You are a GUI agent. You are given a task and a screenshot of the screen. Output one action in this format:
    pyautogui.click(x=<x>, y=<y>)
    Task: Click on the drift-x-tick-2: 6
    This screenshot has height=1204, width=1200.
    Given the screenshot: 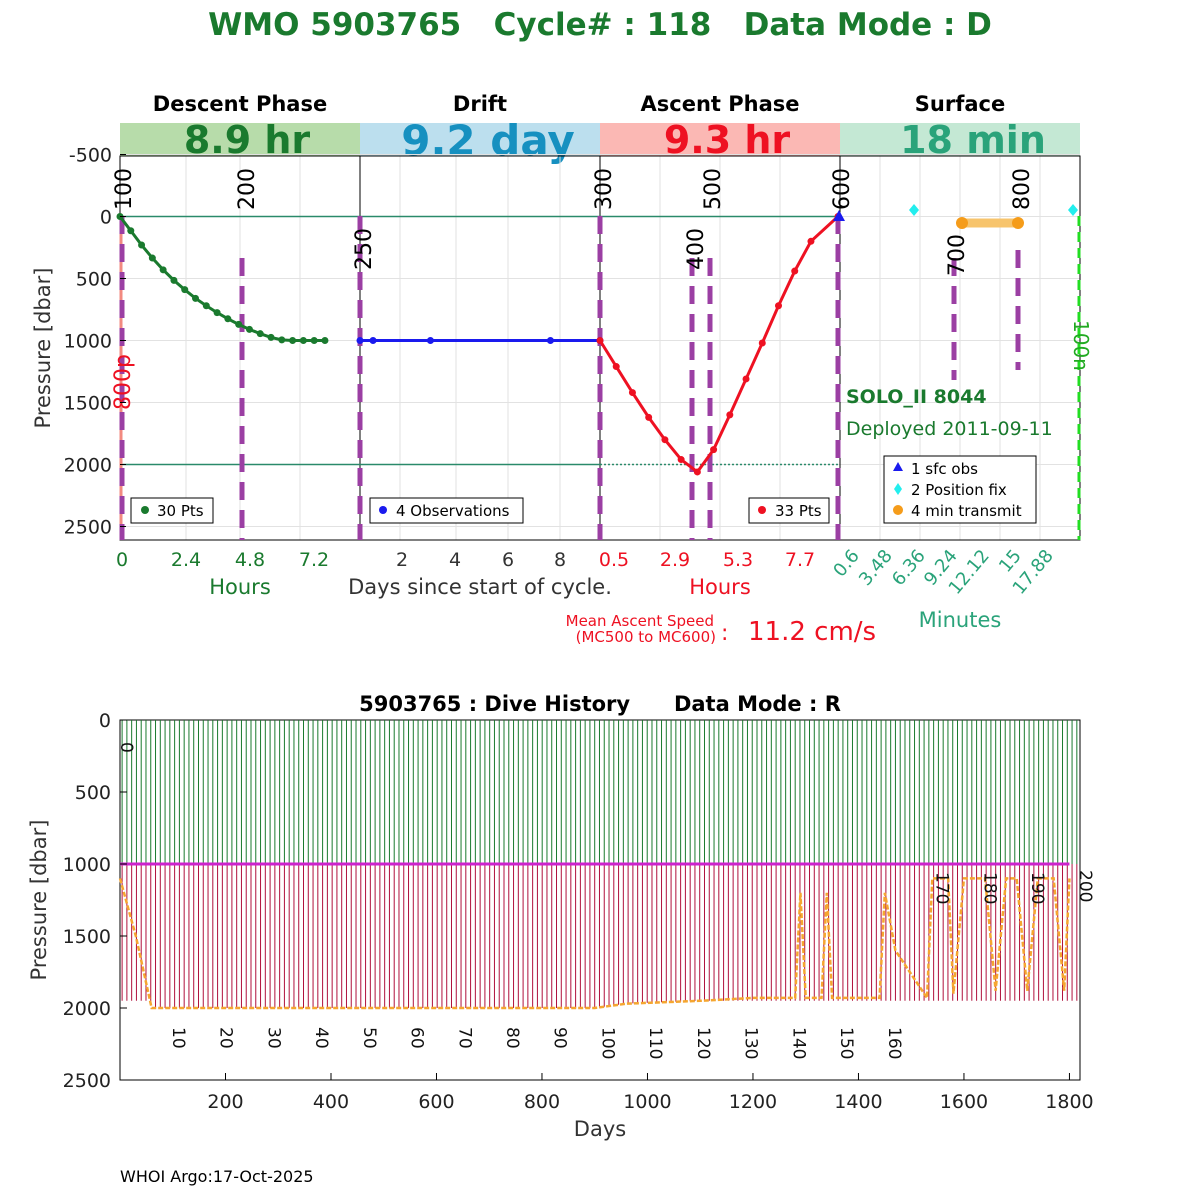 What is the action you would take?
    pyautogui.click(x=508, y=560)
    